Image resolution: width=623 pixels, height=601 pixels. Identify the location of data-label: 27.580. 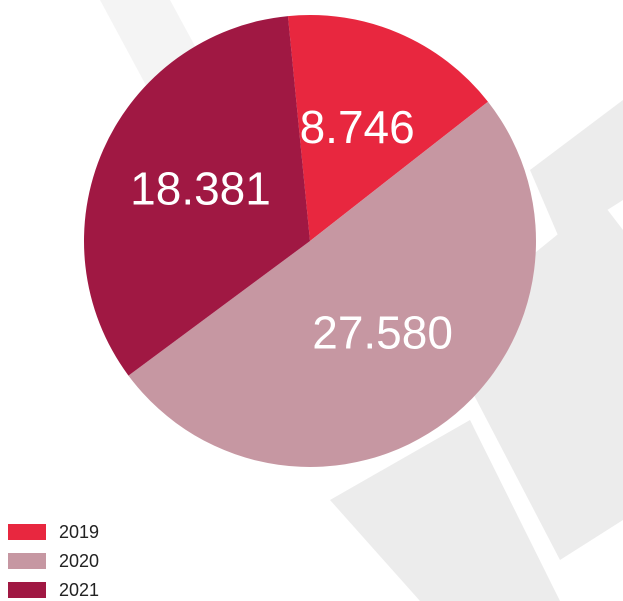
(382, 332).